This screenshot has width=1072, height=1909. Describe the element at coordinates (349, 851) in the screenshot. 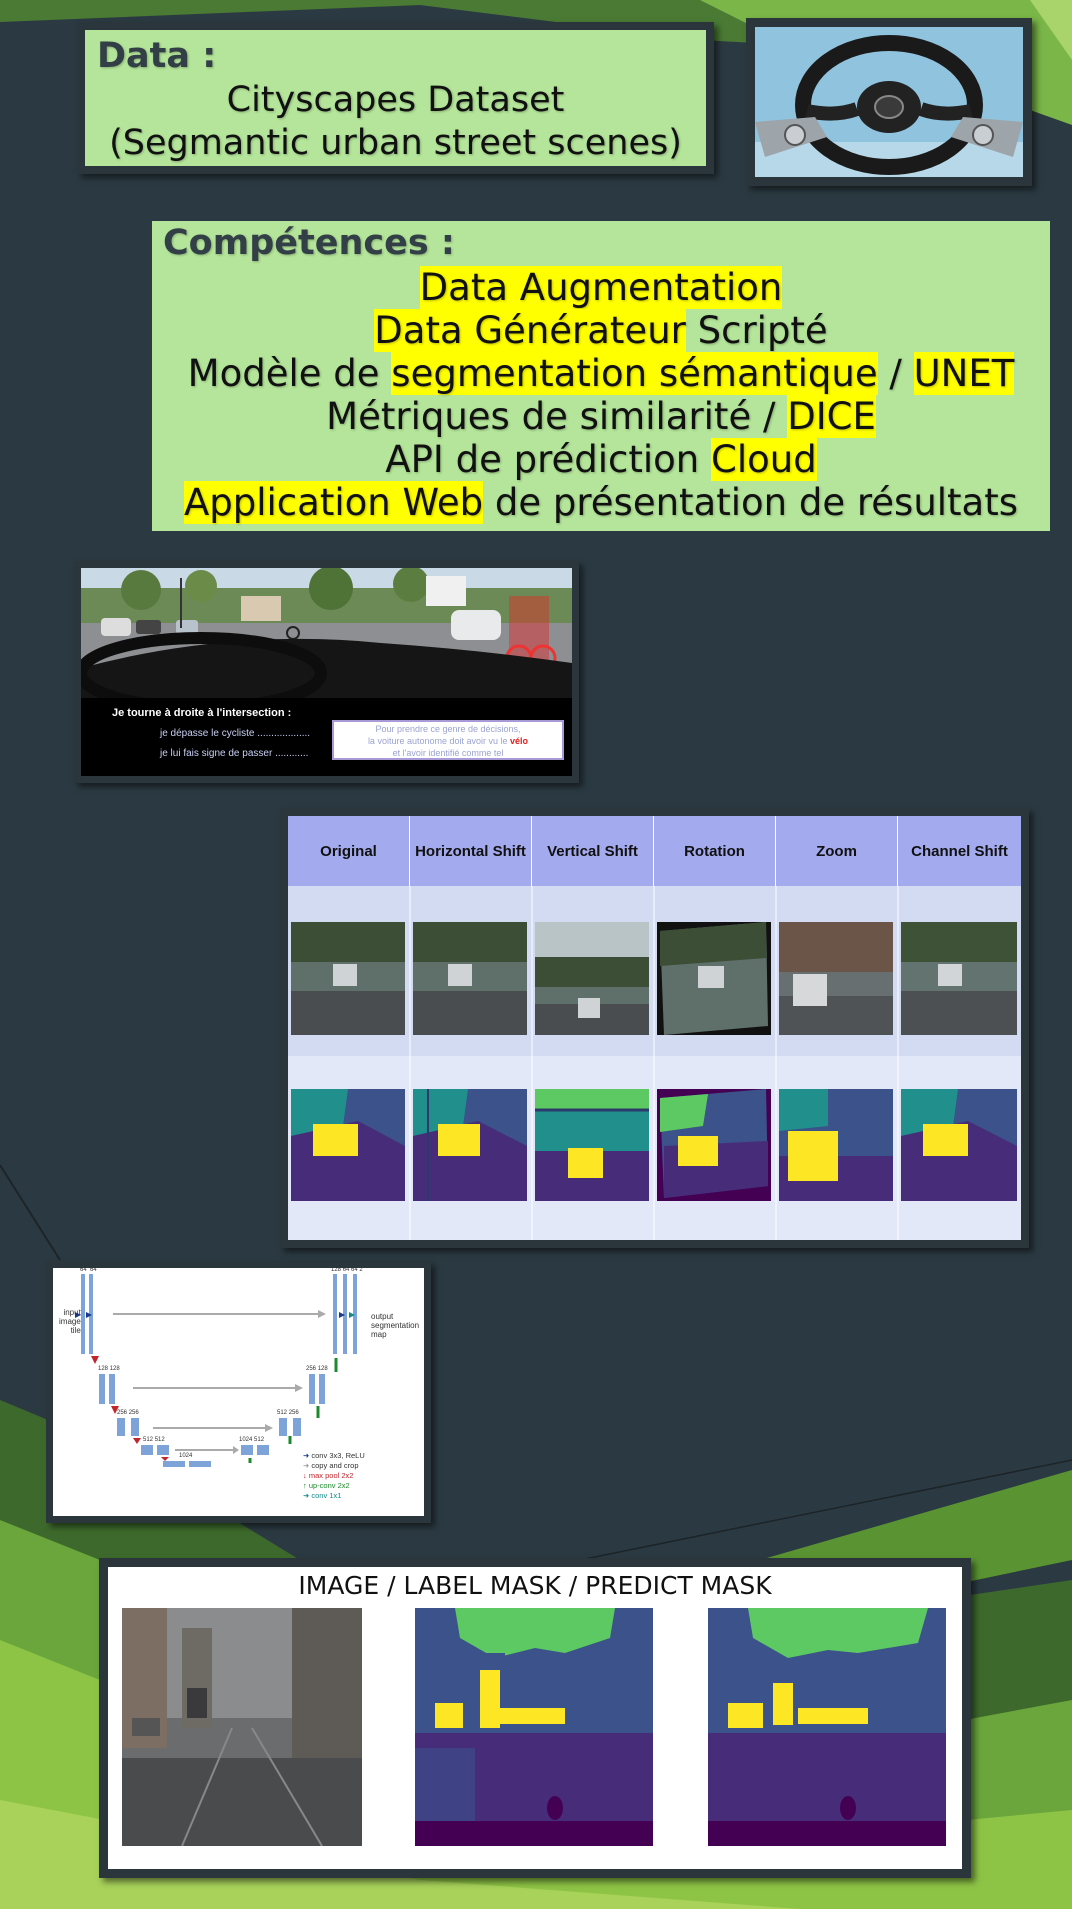

I see `header-original: Original` at that location.